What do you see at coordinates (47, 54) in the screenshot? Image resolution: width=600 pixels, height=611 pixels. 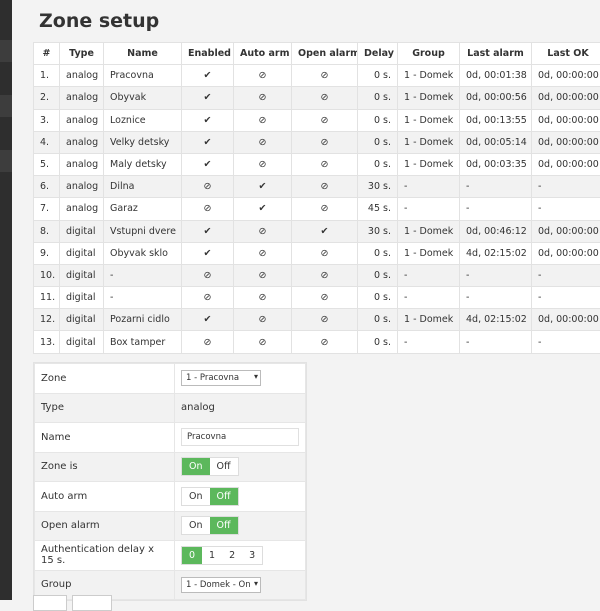 I see `column-header: #` at bounding box center [47, 54].